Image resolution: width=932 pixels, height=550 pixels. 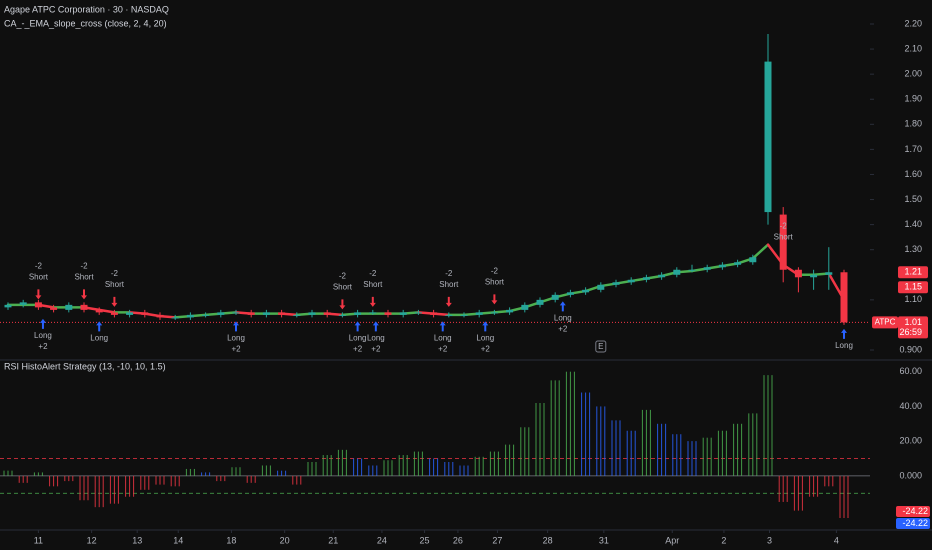 I want to click on value-tag-label: -24.22, so click(x=915, y=511).